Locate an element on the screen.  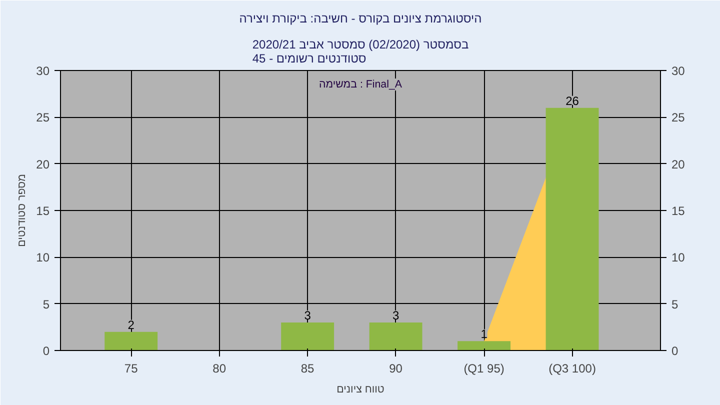
y-tick-label: 0 is located at coordinates (46, 351).